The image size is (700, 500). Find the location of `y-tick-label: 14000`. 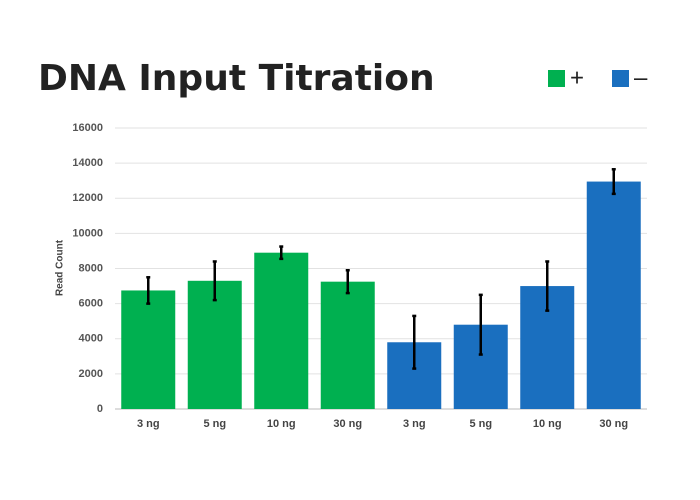

y-tick-label: 14000 is located at coordinates (87, 163).